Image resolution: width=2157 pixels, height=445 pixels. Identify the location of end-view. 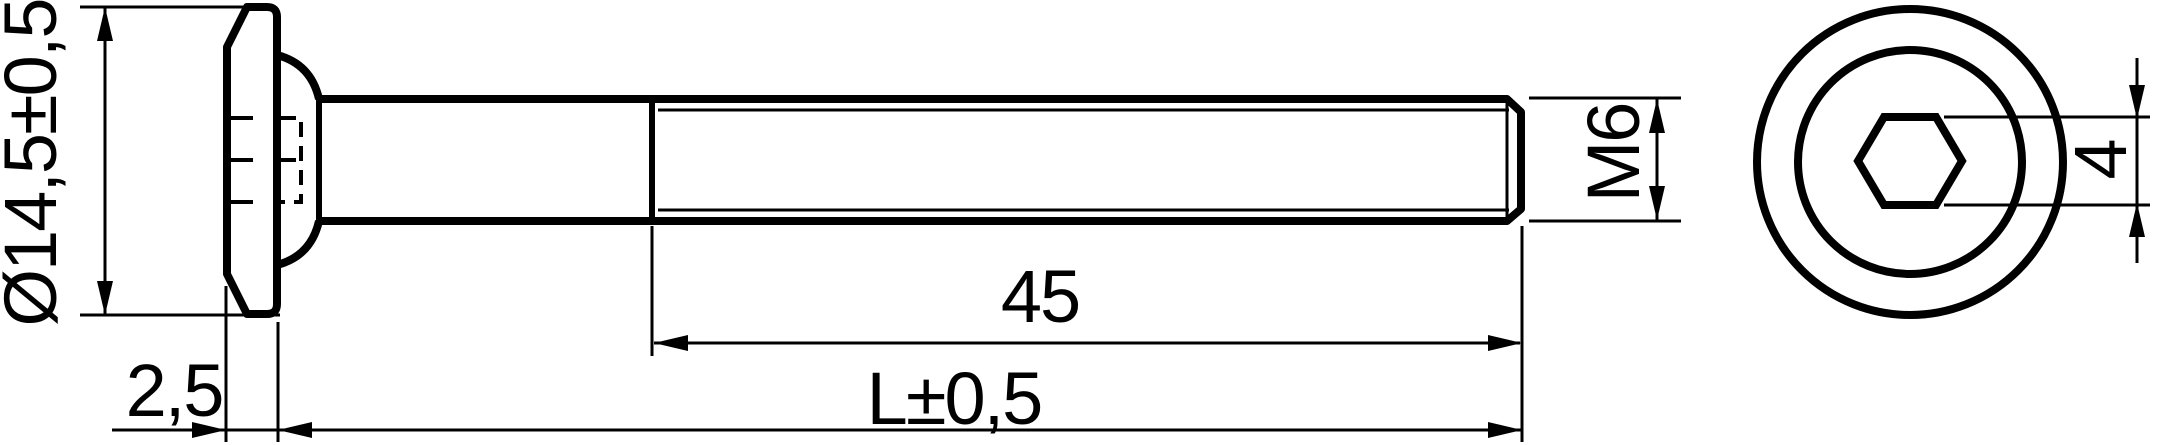
(1951, 162).